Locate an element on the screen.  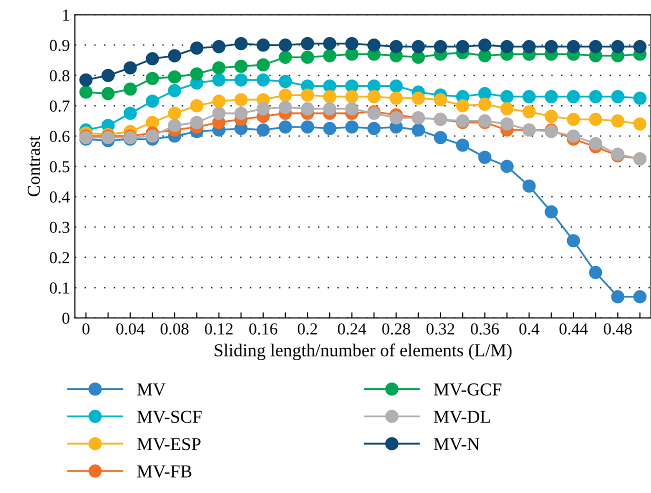
x-tick-label: 0.44 is located at coordinates (573, 329).